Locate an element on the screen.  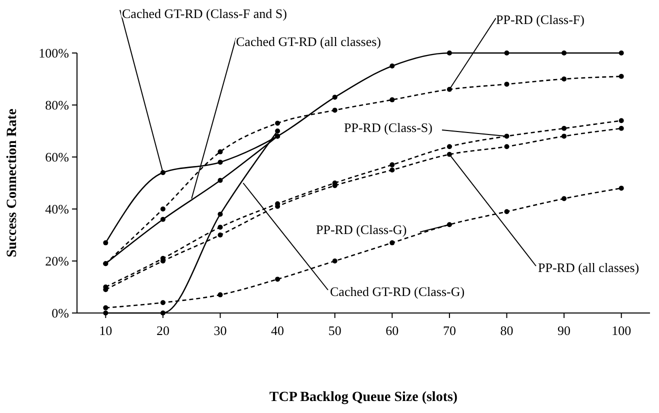
x-tick-label: 10 is located at coordinates (105, 330).